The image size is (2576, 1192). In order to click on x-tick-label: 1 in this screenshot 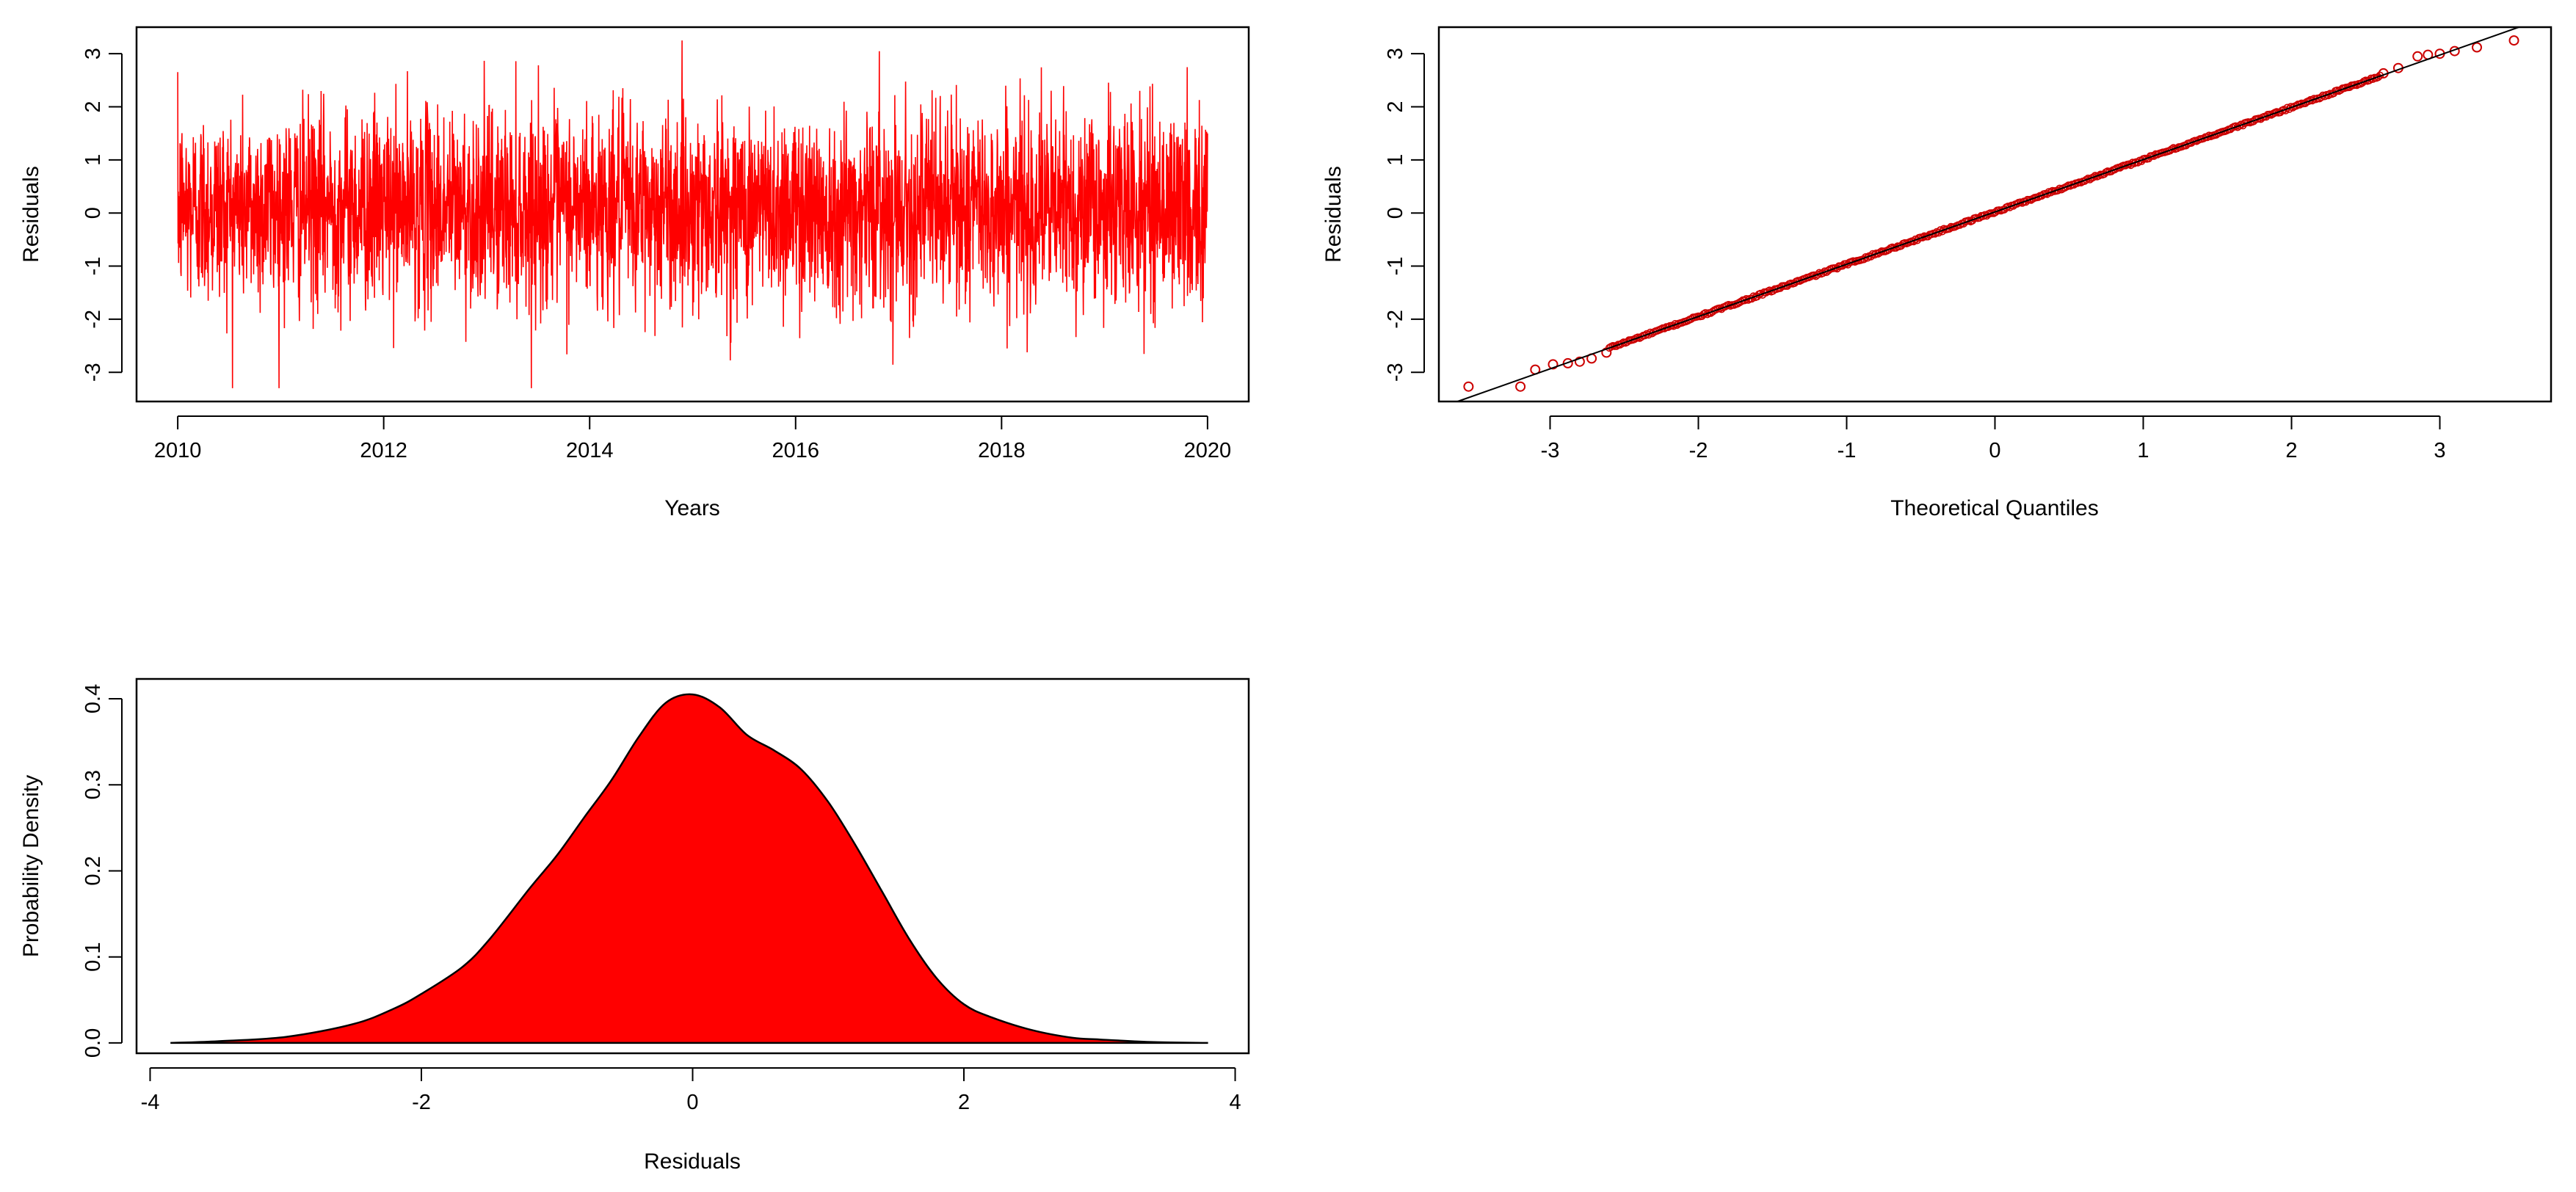, I will do `click(2143, 450)`.